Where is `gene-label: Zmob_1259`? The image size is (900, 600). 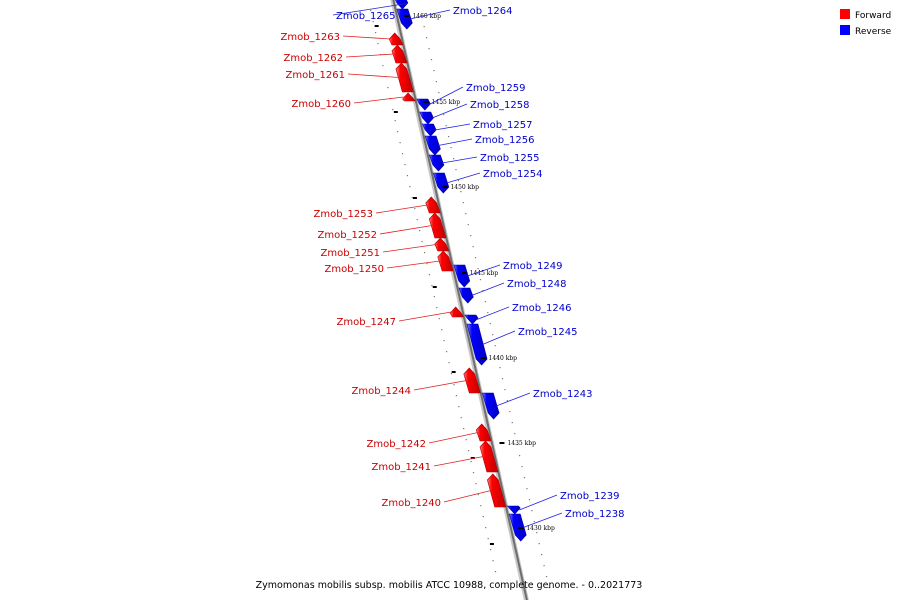
gene-label: Zmob_1259 is located at coordinates (496, 88).